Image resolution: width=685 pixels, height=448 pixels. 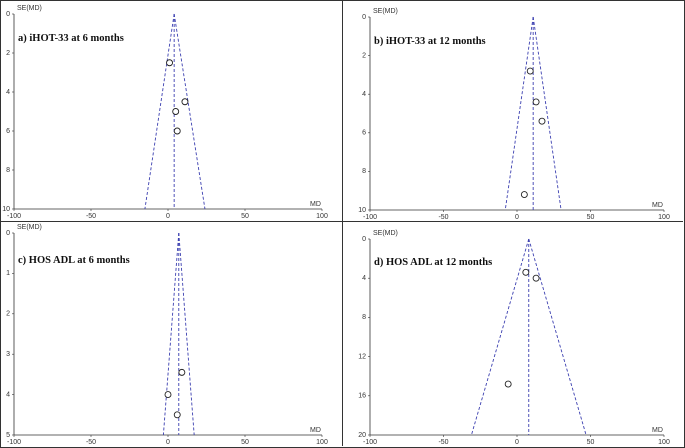 I want to click on panel-title: d) HOS ADL at 12 months, so click(x=433, y=262).